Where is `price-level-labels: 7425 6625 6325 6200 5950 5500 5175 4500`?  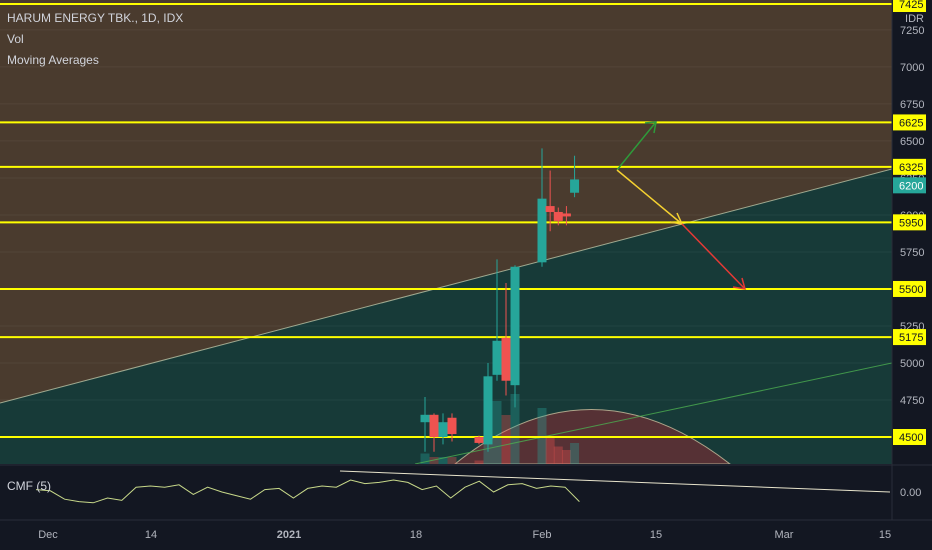
price-level-labels: 7425 6625 6325 6200 5950 5500 5175 4500 is located at coordinates (909, 222).